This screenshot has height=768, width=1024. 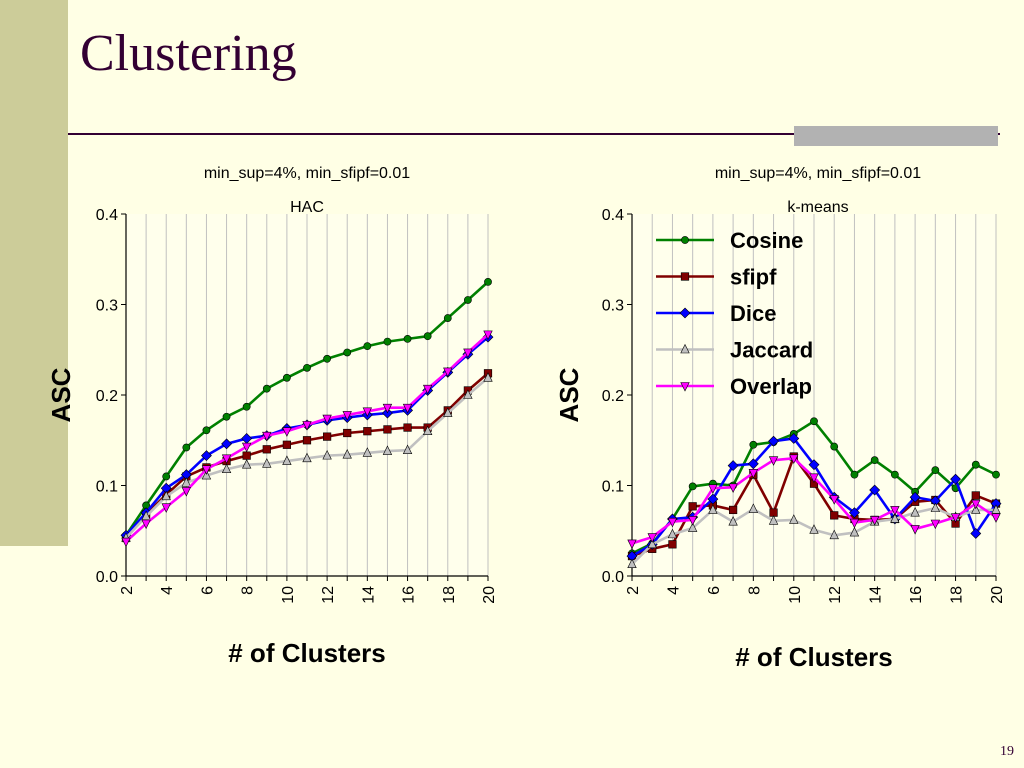 What do you see at coordinates (107, 215) in the screenshot?
I see `hac-y-tick-label: 0.4` at bounding box center [107, 215].